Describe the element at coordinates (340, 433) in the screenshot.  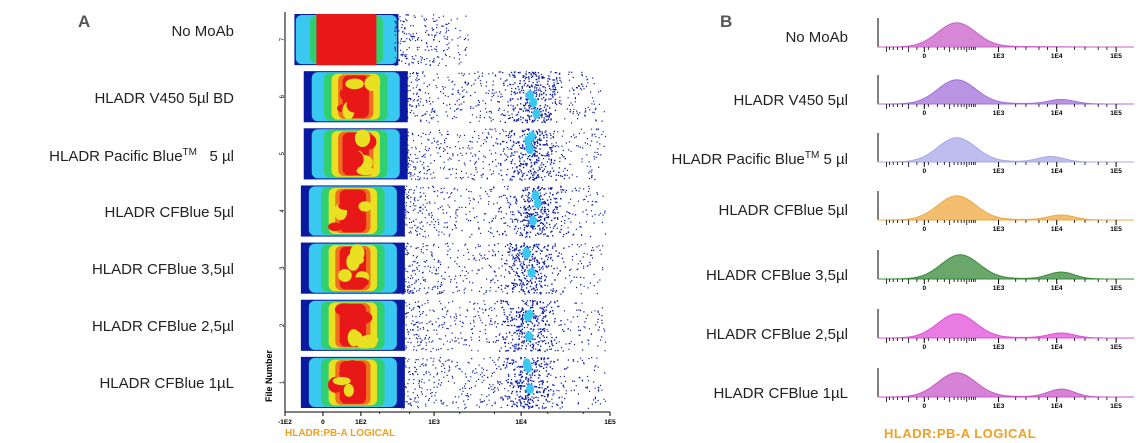
I see `panel-a-x-axis-title: HLADR:PB-A LOGICAL` at that location.